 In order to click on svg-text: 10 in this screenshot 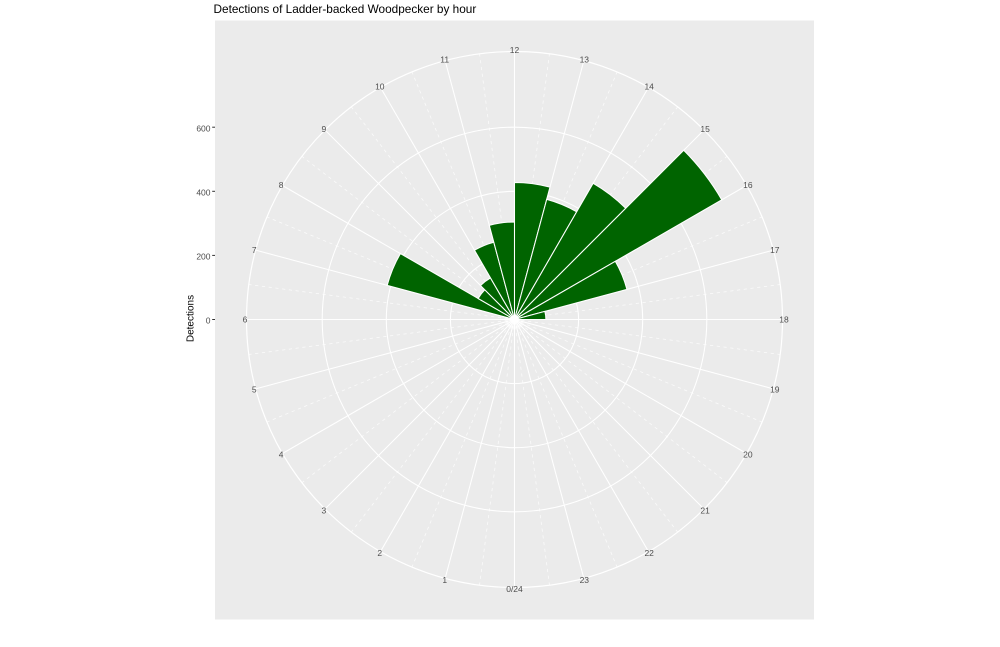, I will do `click(380, 86)`.